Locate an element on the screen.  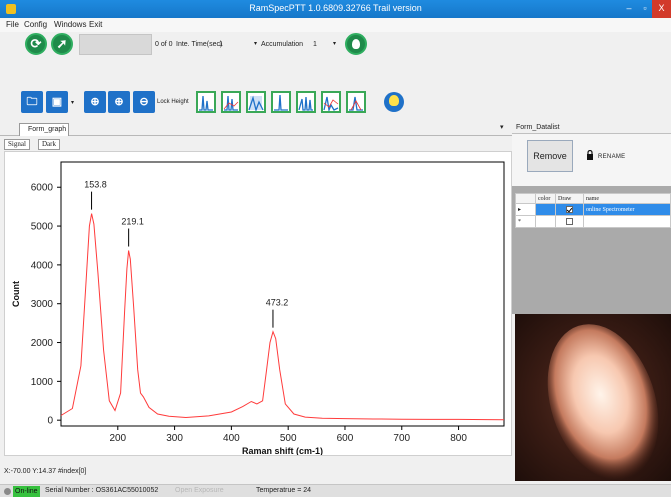
column-header-color: color is located at coordinates (545, 198).